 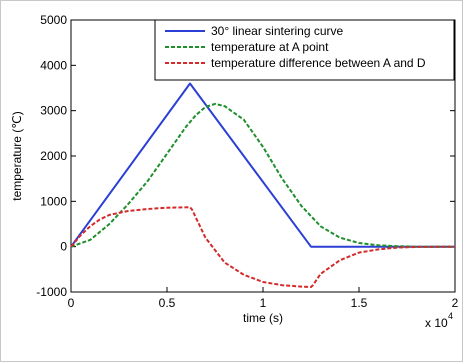 I want to click on y-tick-label: 4000, so click(x=53, y=65).